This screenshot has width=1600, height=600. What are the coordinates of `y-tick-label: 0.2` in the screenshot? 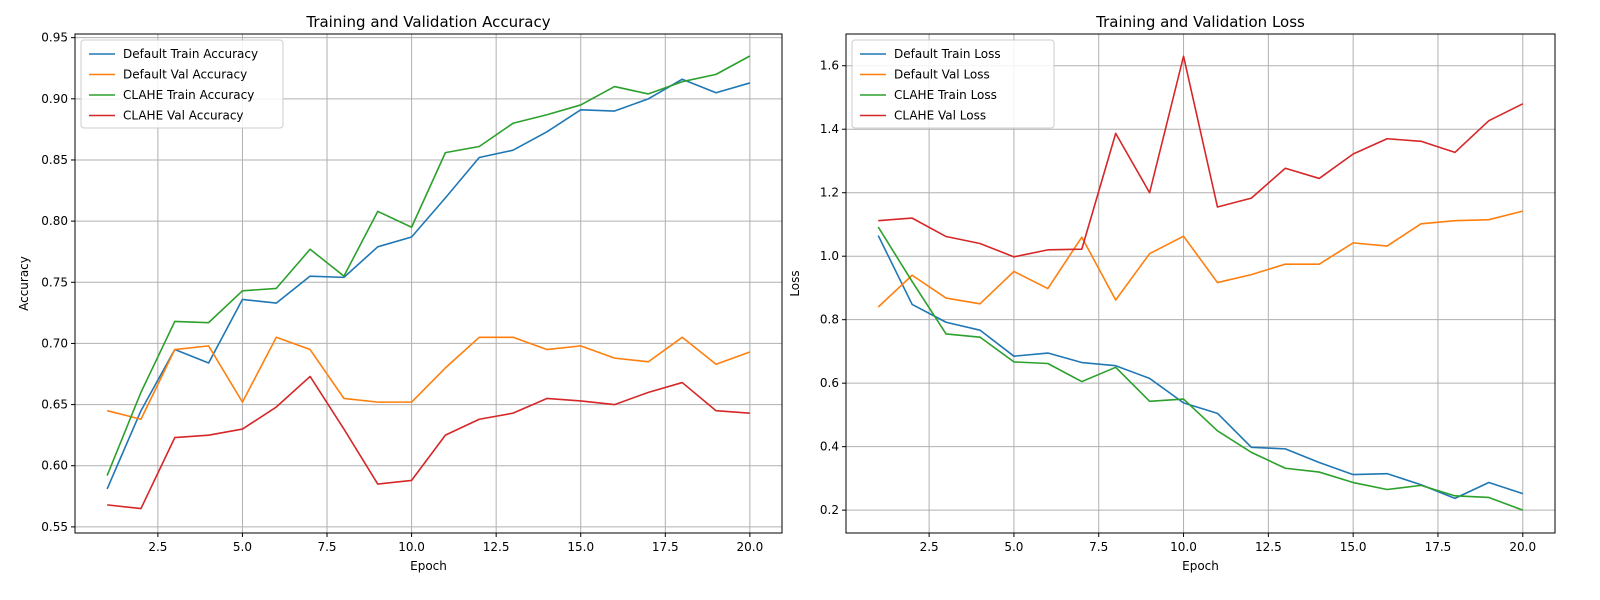 It's located at (829, 510).